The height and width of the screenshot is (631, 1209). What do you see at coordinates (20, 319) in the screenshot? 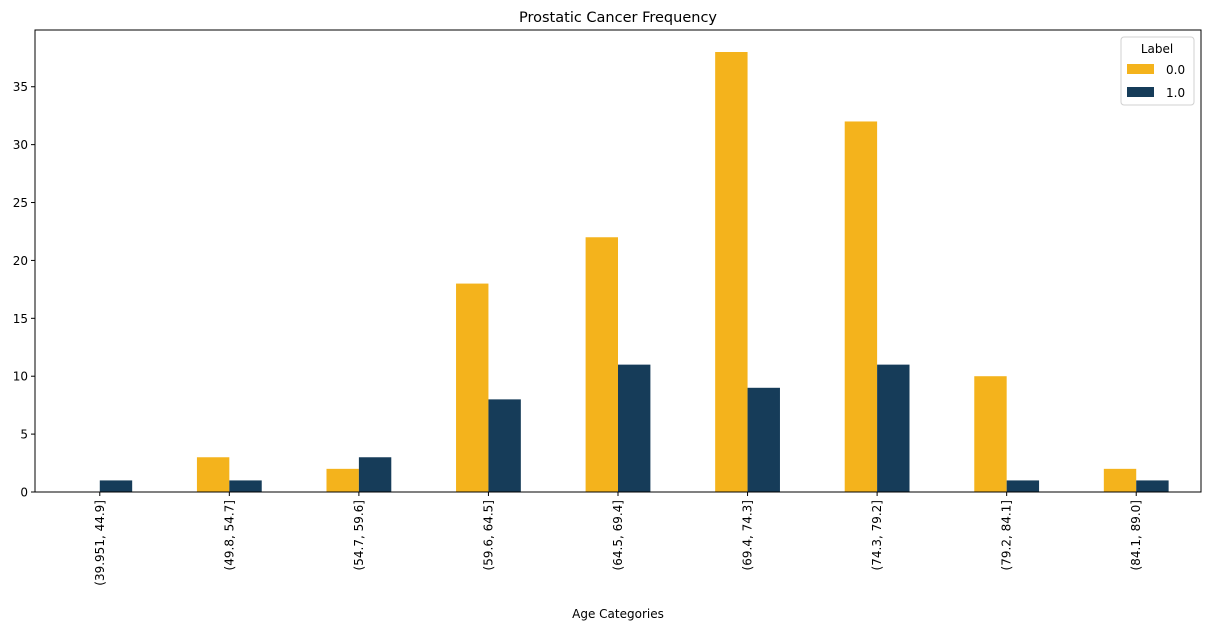
I see `y-tick-label: 15` at bounding box center [20, 319].